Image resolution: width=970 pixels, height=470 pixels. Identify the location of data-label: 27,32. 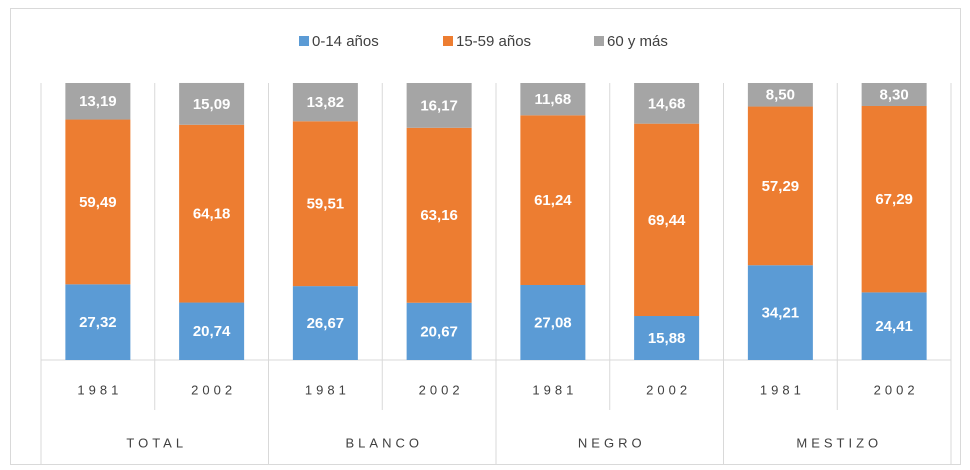
(98, 322).